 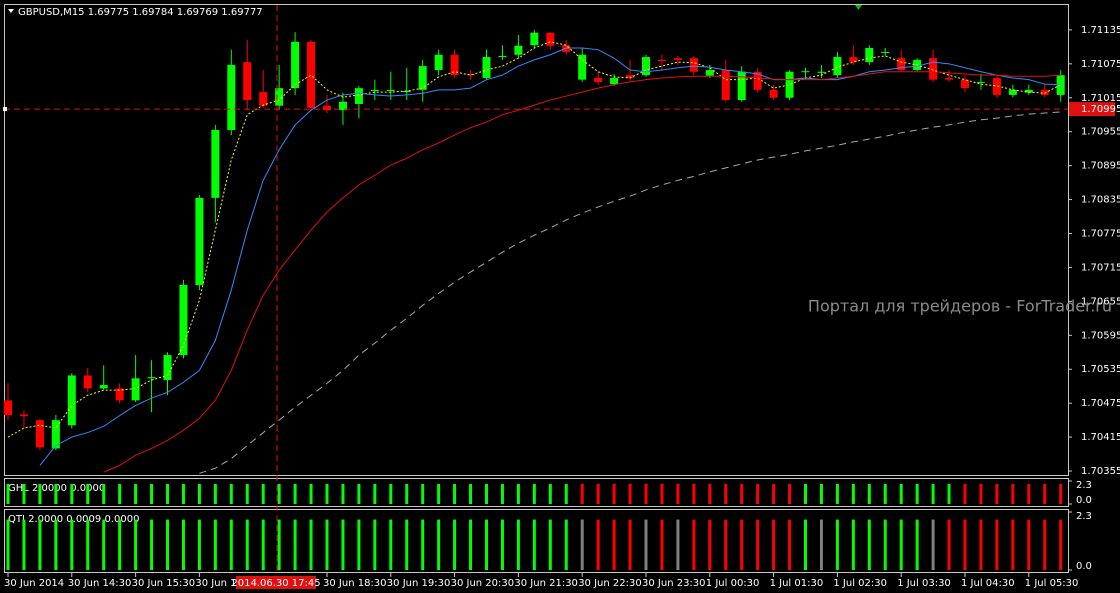 I want to click on x-tick-label: 1 Jul 04:30, so click(x=988, y=583).